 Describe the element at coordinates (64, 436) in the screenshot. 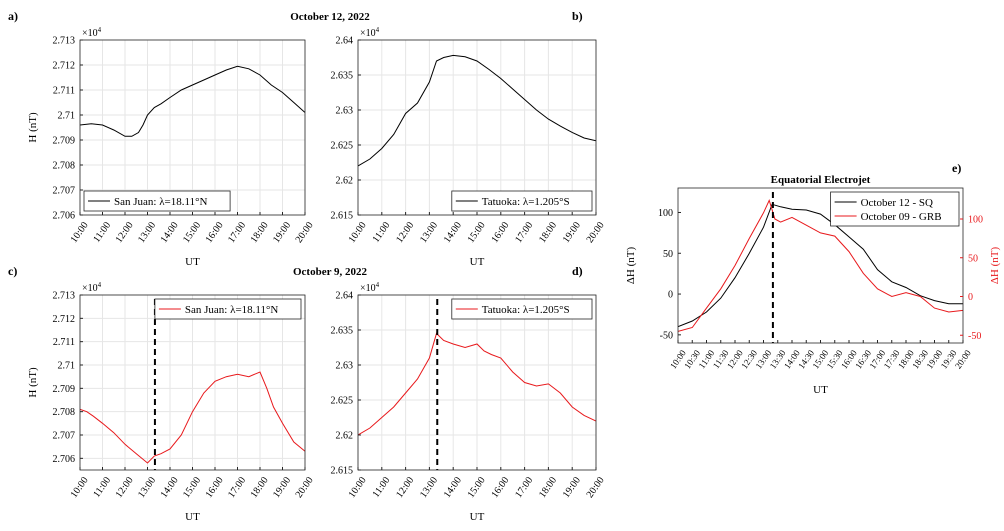

I see `y-tick-label: 2.707` at that location.